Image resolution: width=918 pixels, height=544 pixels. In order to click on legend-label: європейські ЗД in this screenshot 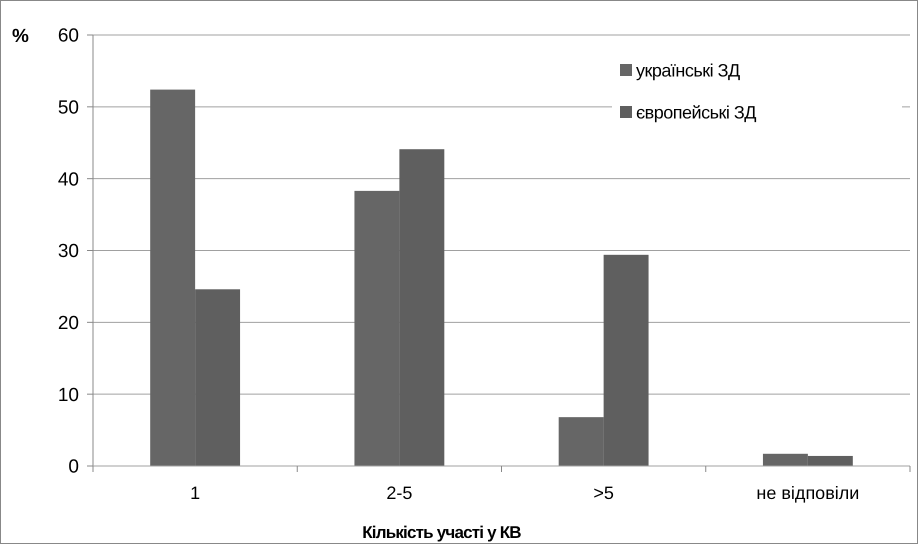, I will do `click(696, 112)`.